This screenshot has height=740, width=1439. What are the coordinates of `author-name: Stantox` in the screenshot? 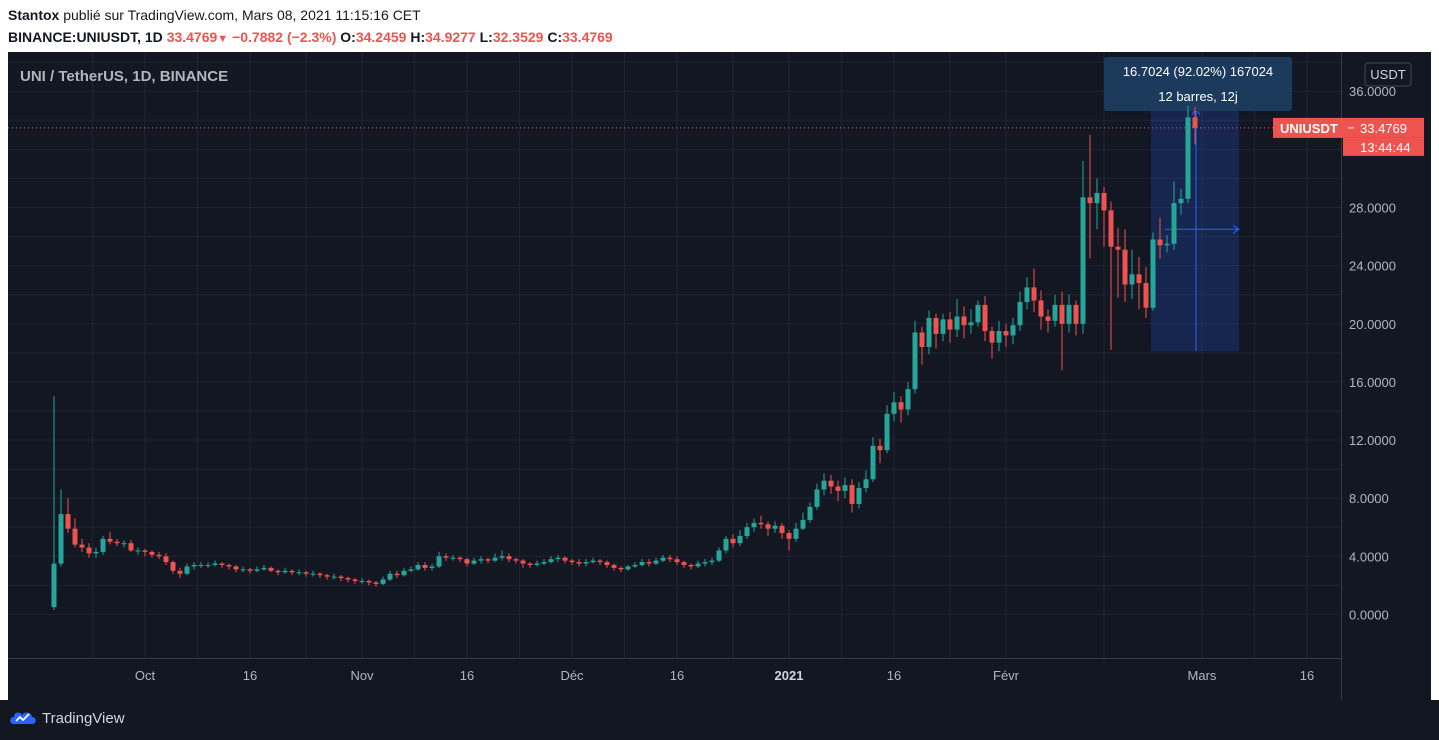 It's located at (34, 15).